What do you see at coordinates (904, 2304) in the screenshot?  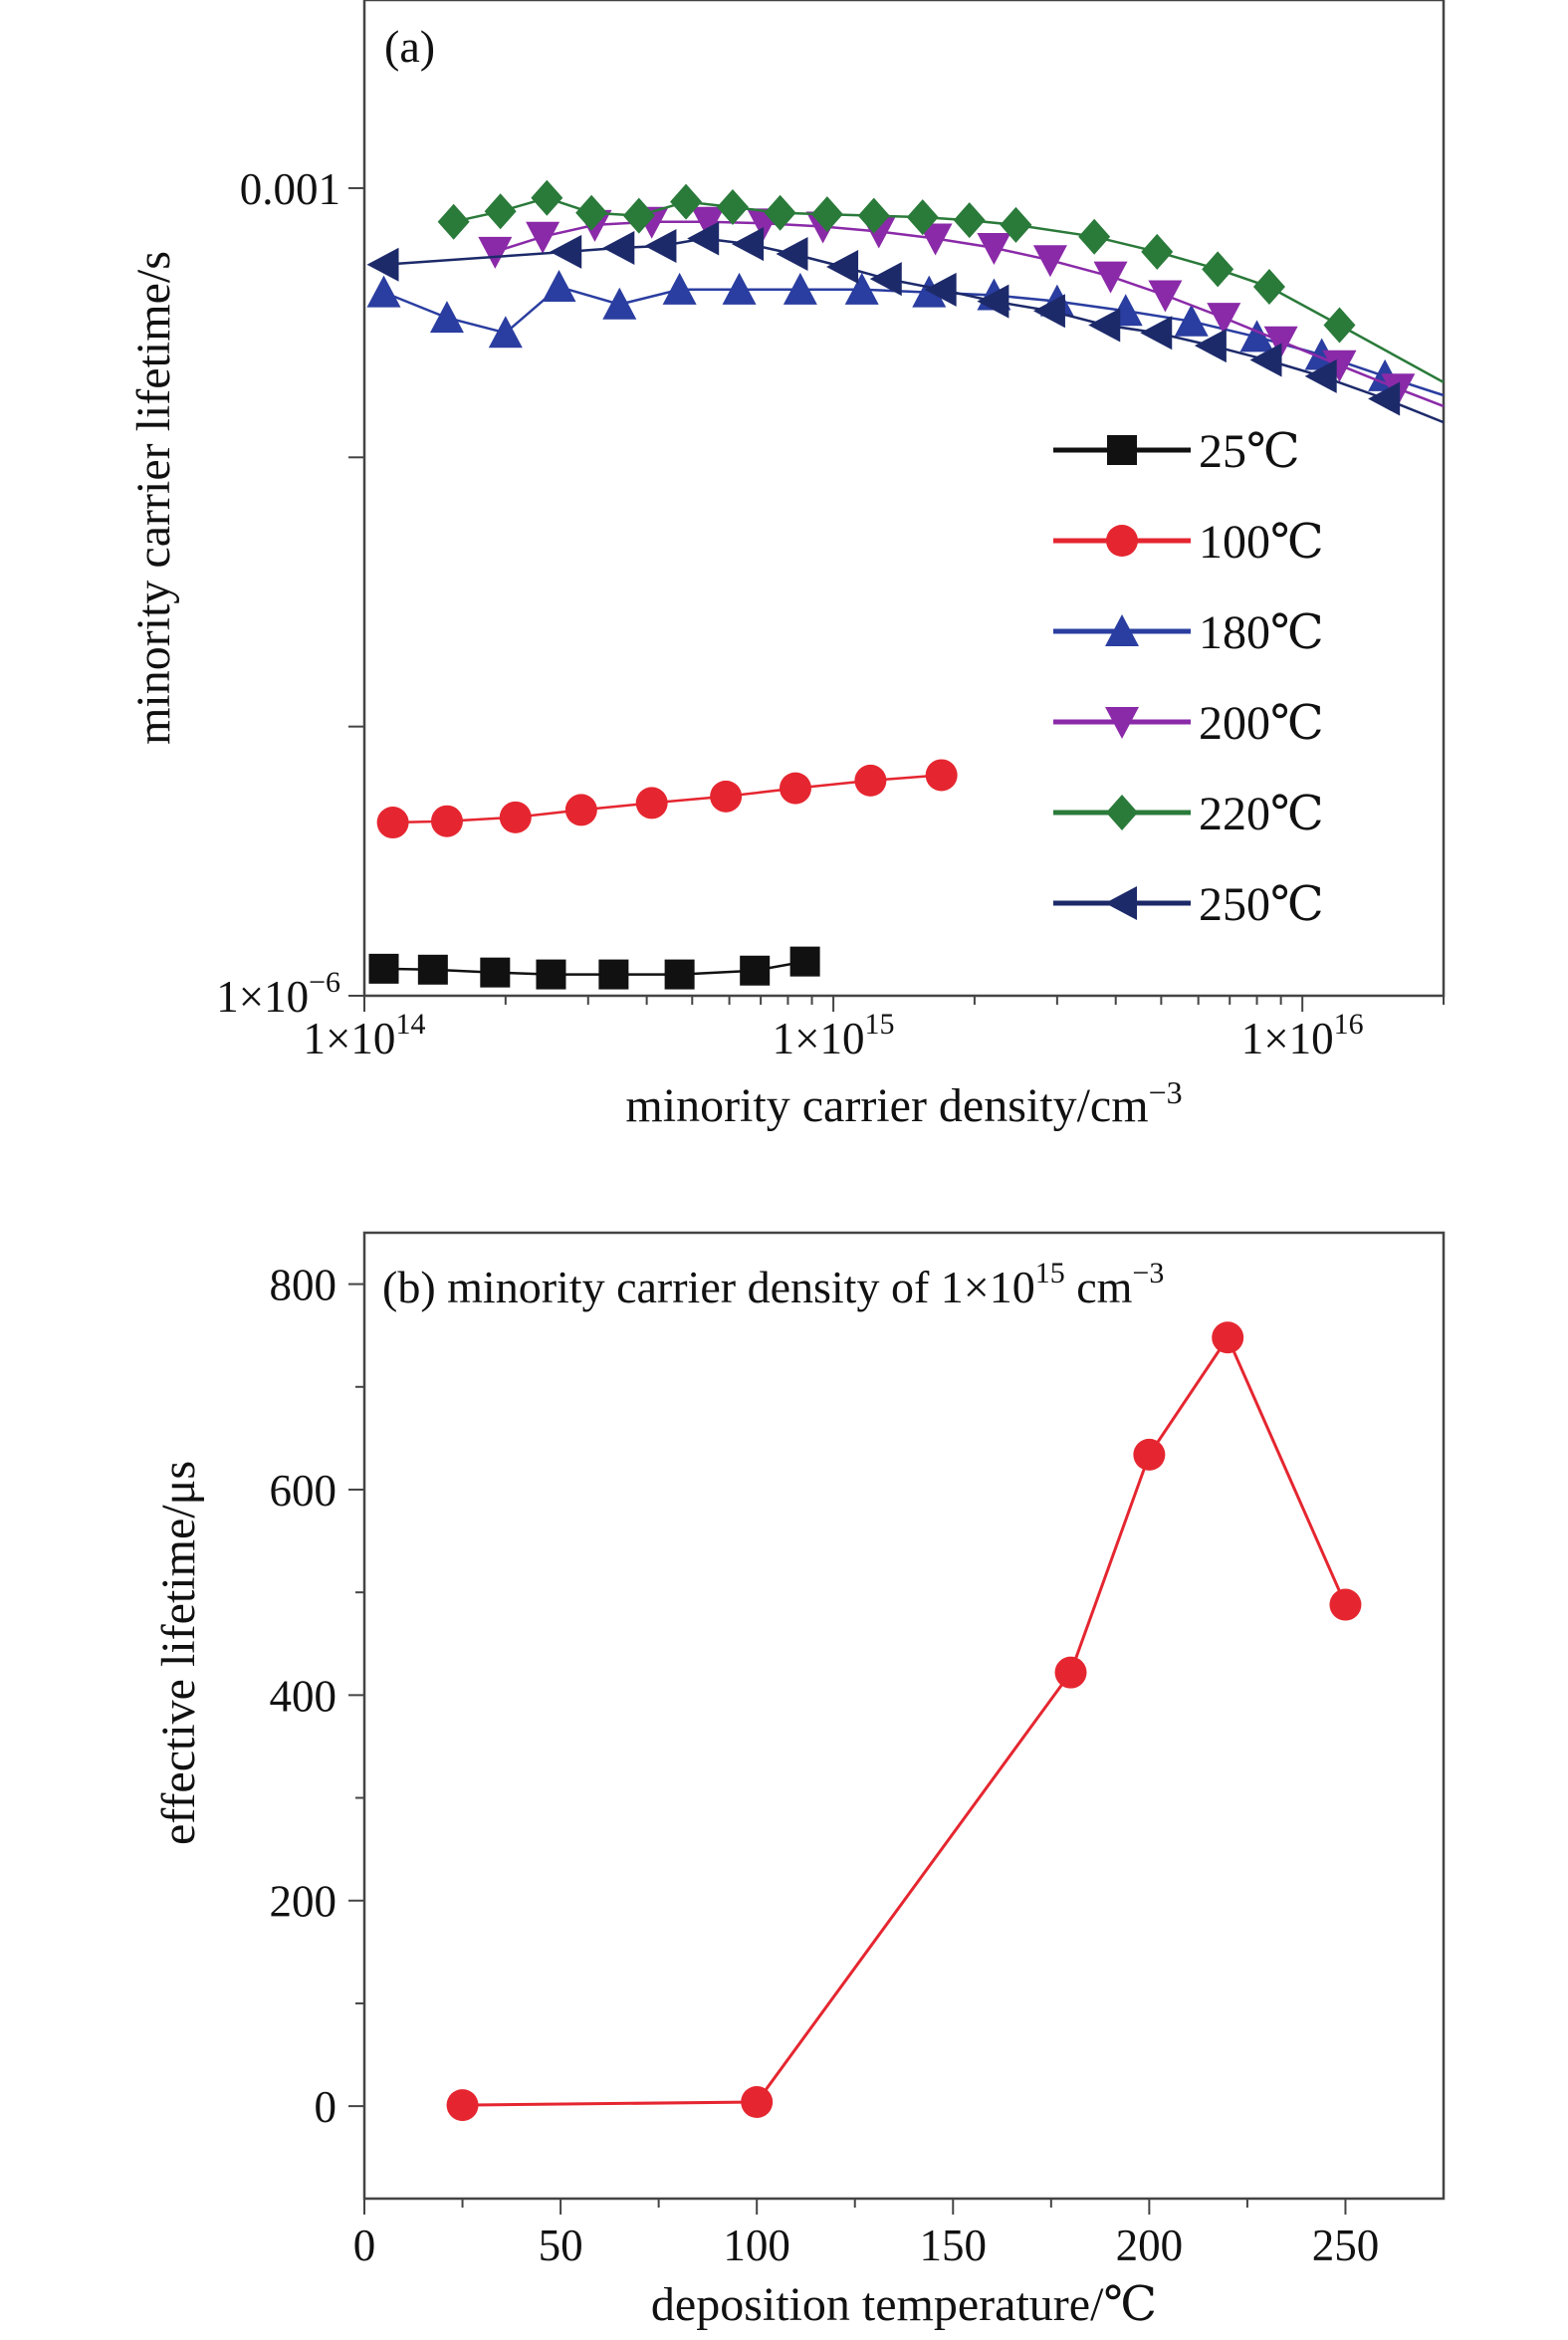 I see `panel-b-x-axis-label: deposition temperature/℃` at bounding box center [904, 2304].